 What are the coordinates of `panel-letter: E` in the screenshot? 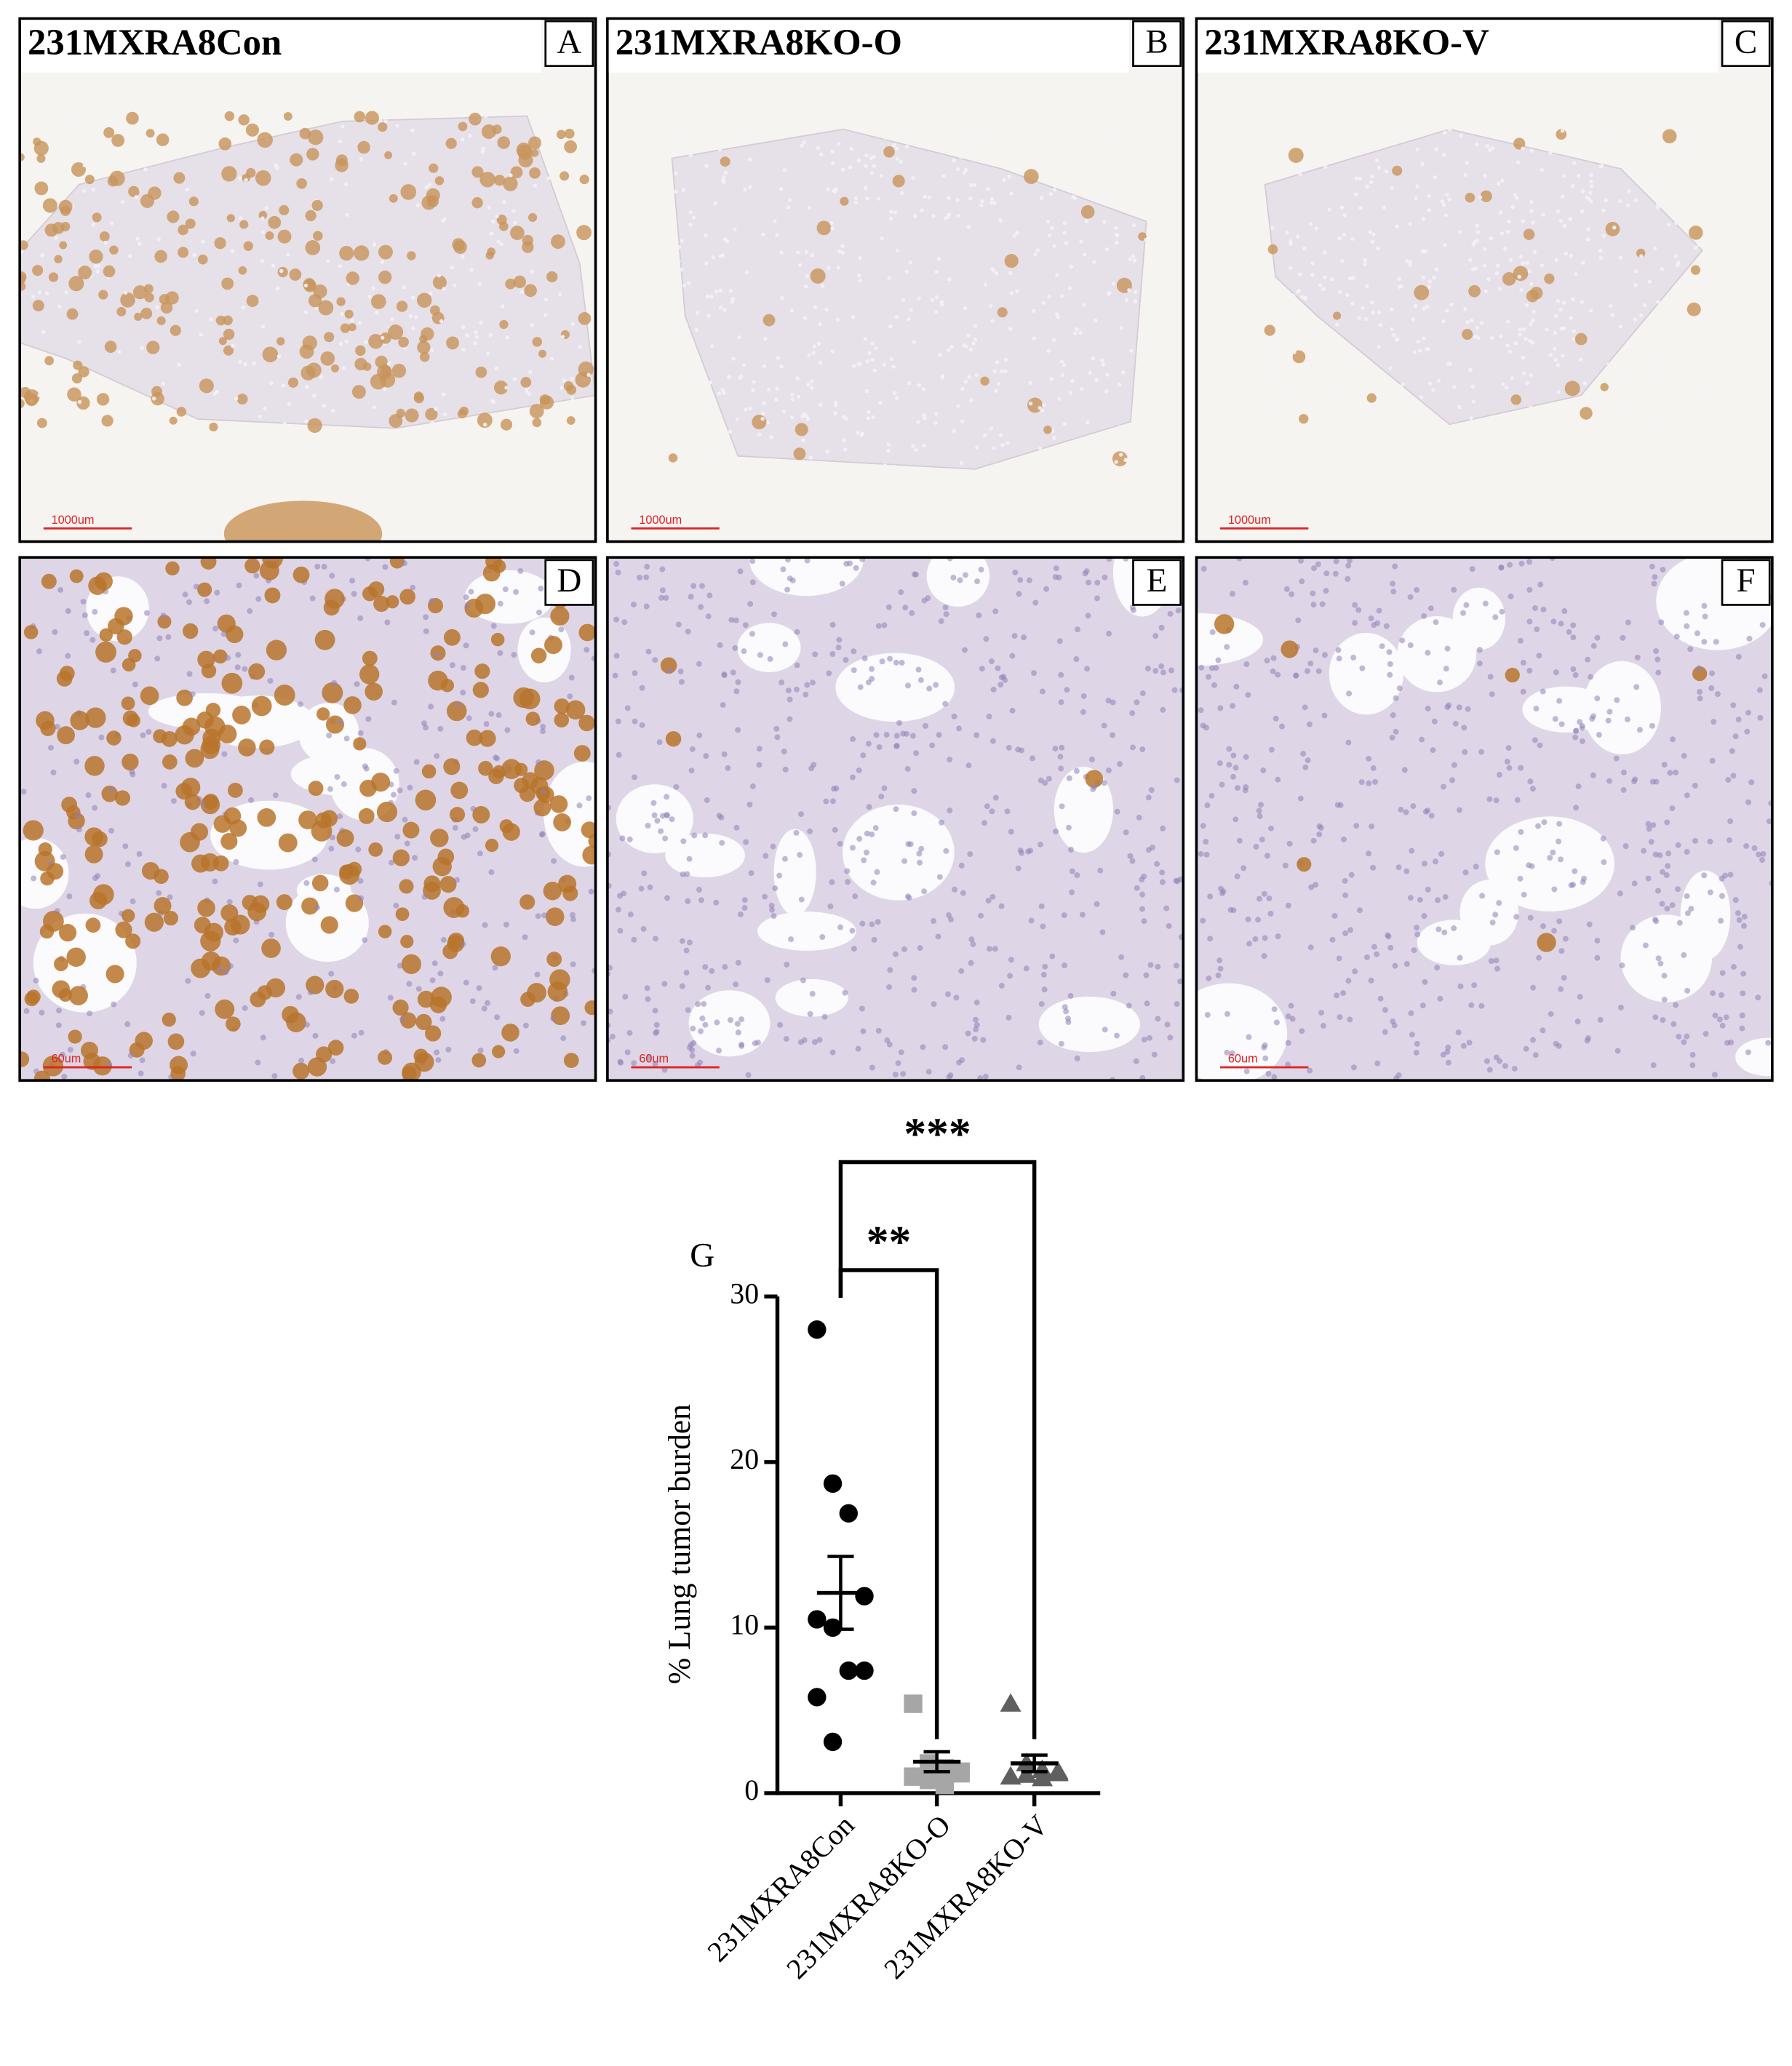 It's located at (1157, 580).